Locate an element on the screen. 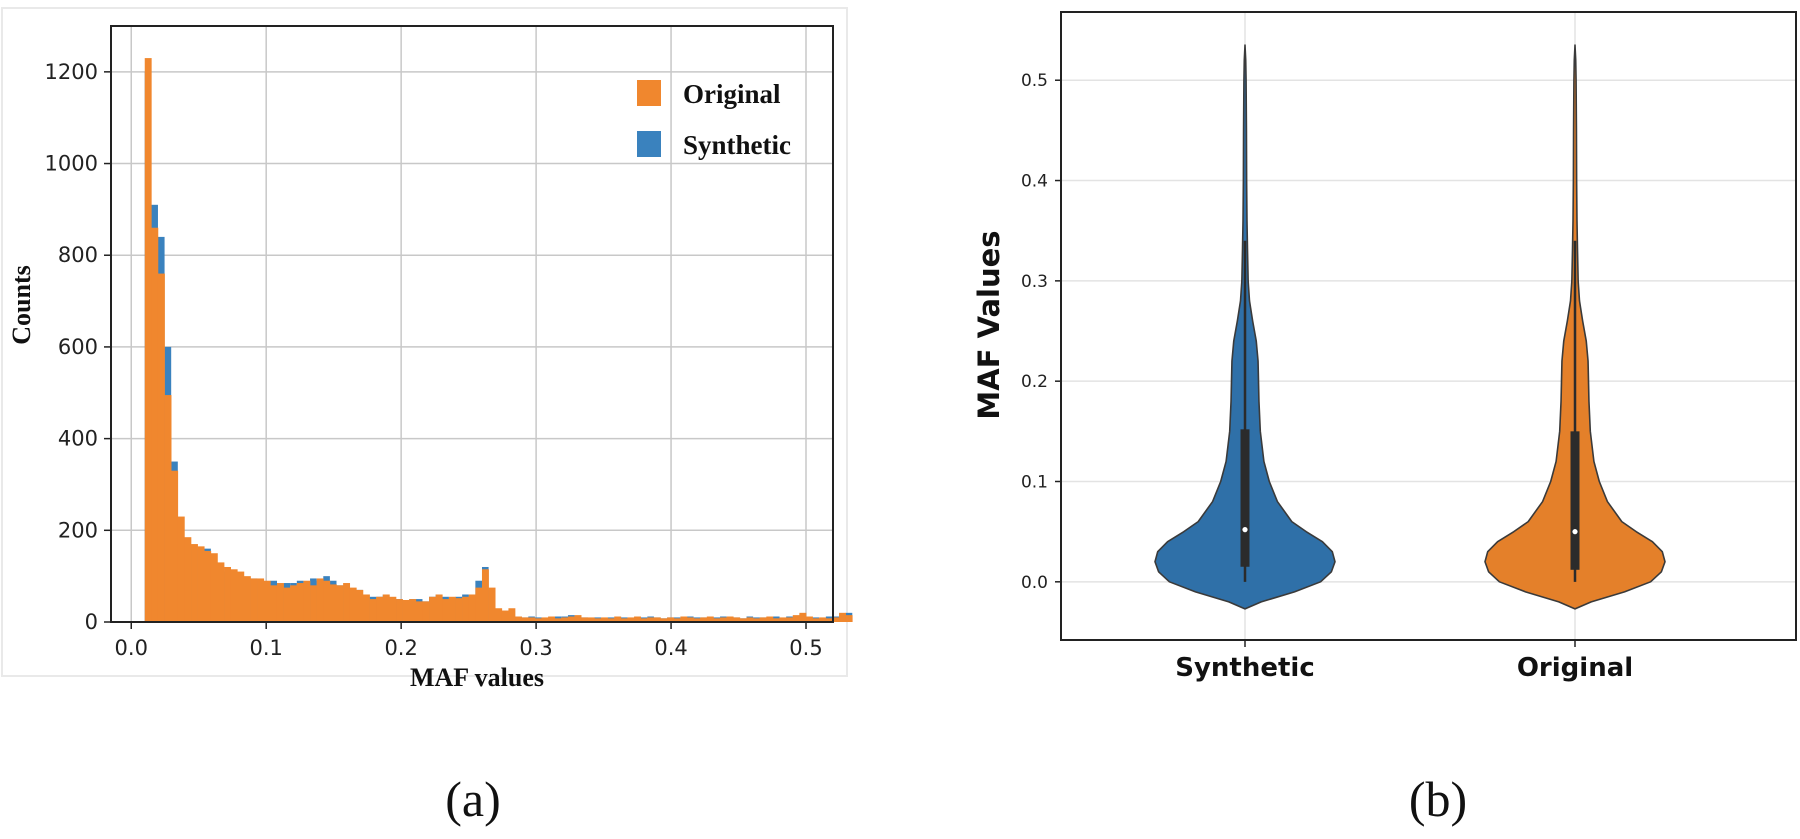  histogram-y-tick-label: 200 is located at coordinates (78, 530).